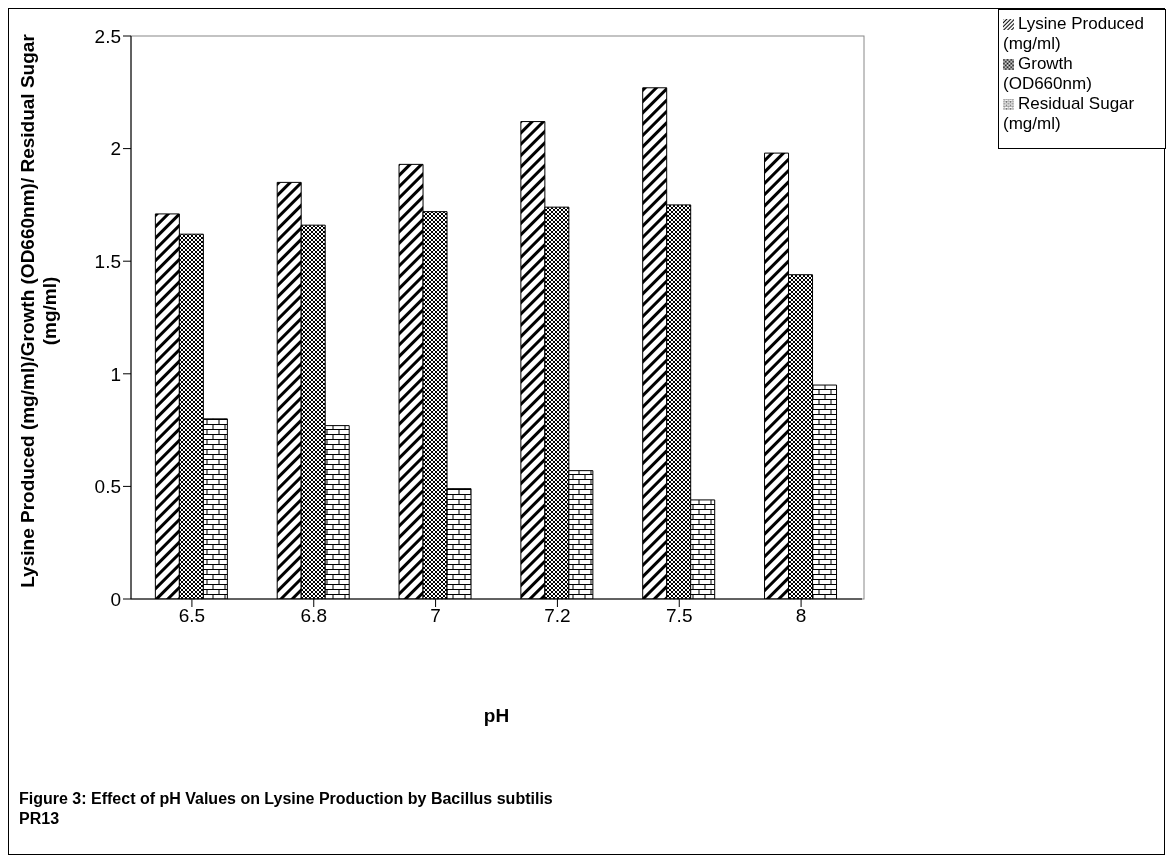 The width and height of the screenshot is (1175, 863). I want to click on y-tick-label: 0.5, so click(107, 487).